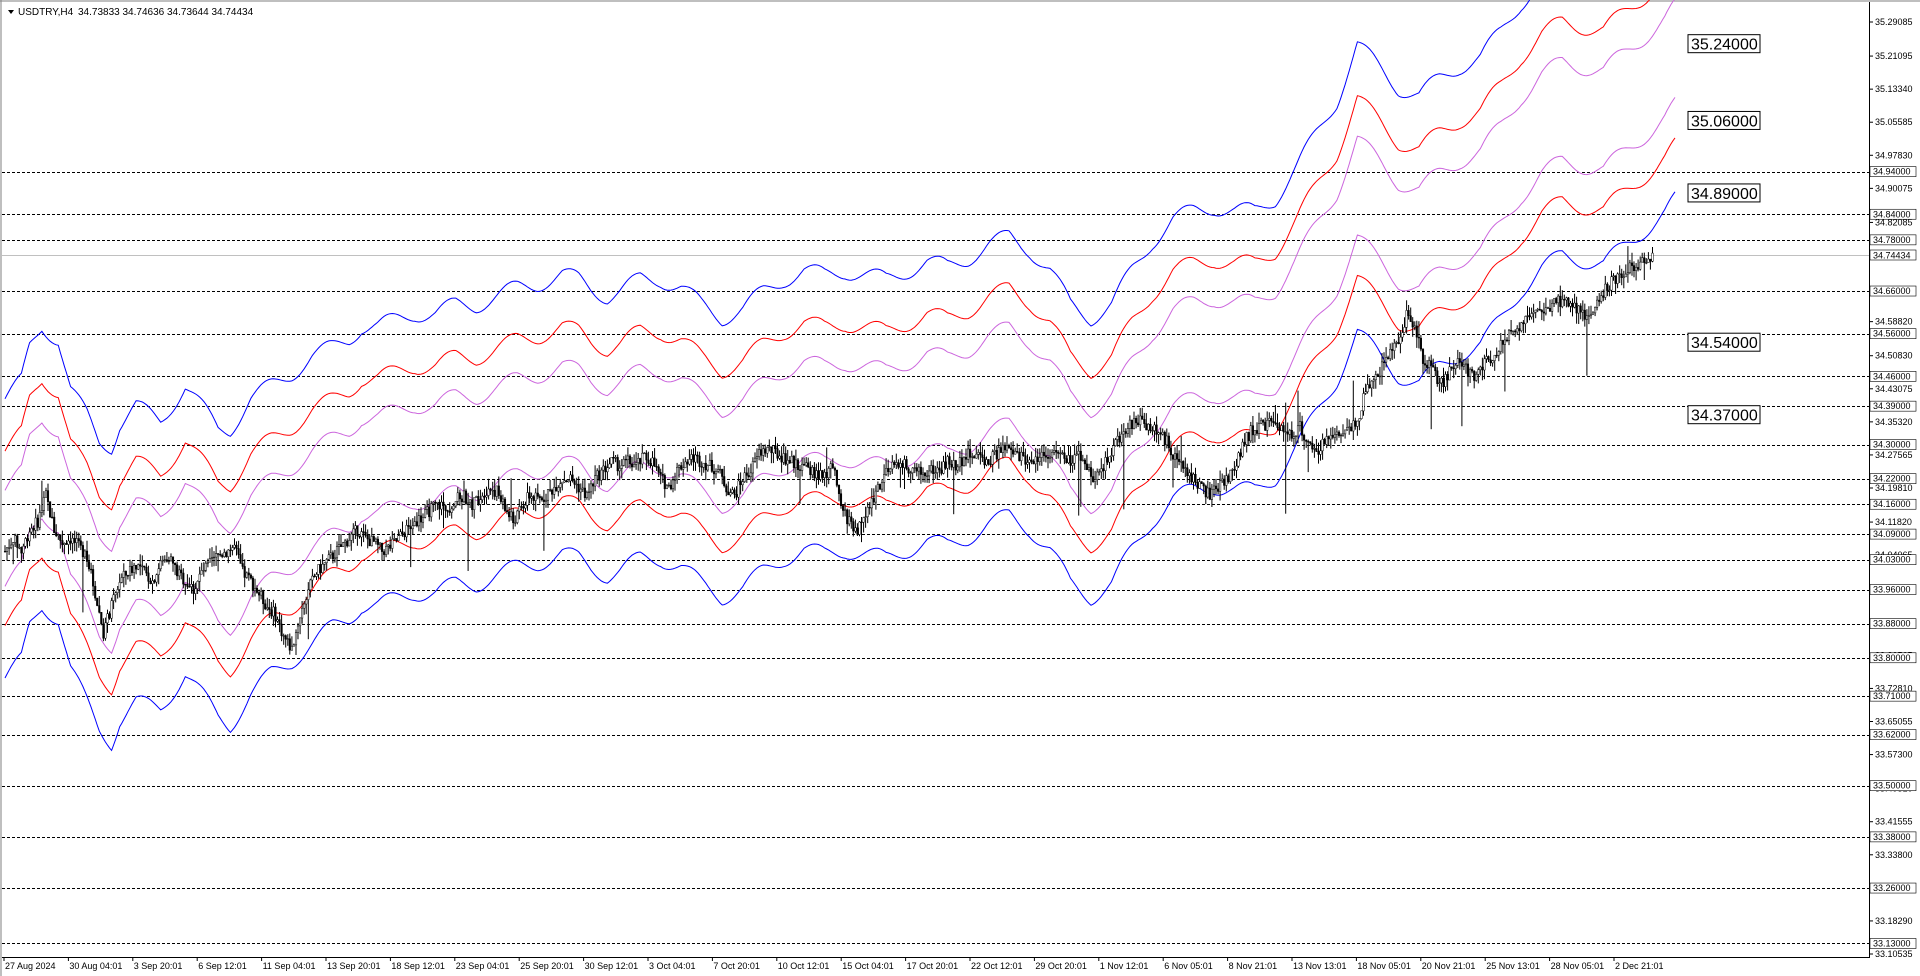  What do you see at coordinates (1892, 334) in the screenshot?
I see `level-price-tag-label: 34.56000` at bounding box center [1892, 334].